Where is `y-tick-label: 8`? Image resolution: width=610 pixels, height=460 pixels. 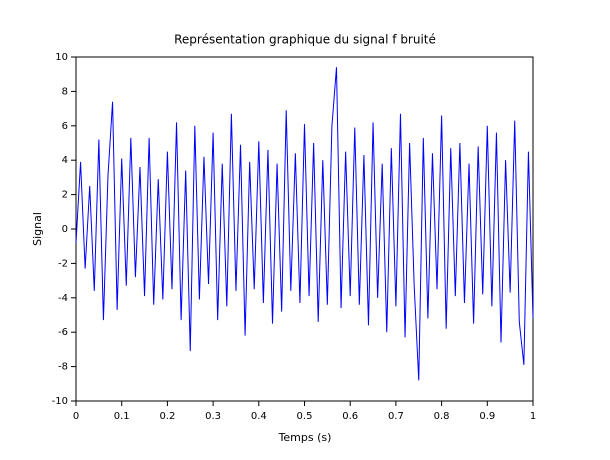 y-tick-label: 8 is located at coordinates (65, 91).